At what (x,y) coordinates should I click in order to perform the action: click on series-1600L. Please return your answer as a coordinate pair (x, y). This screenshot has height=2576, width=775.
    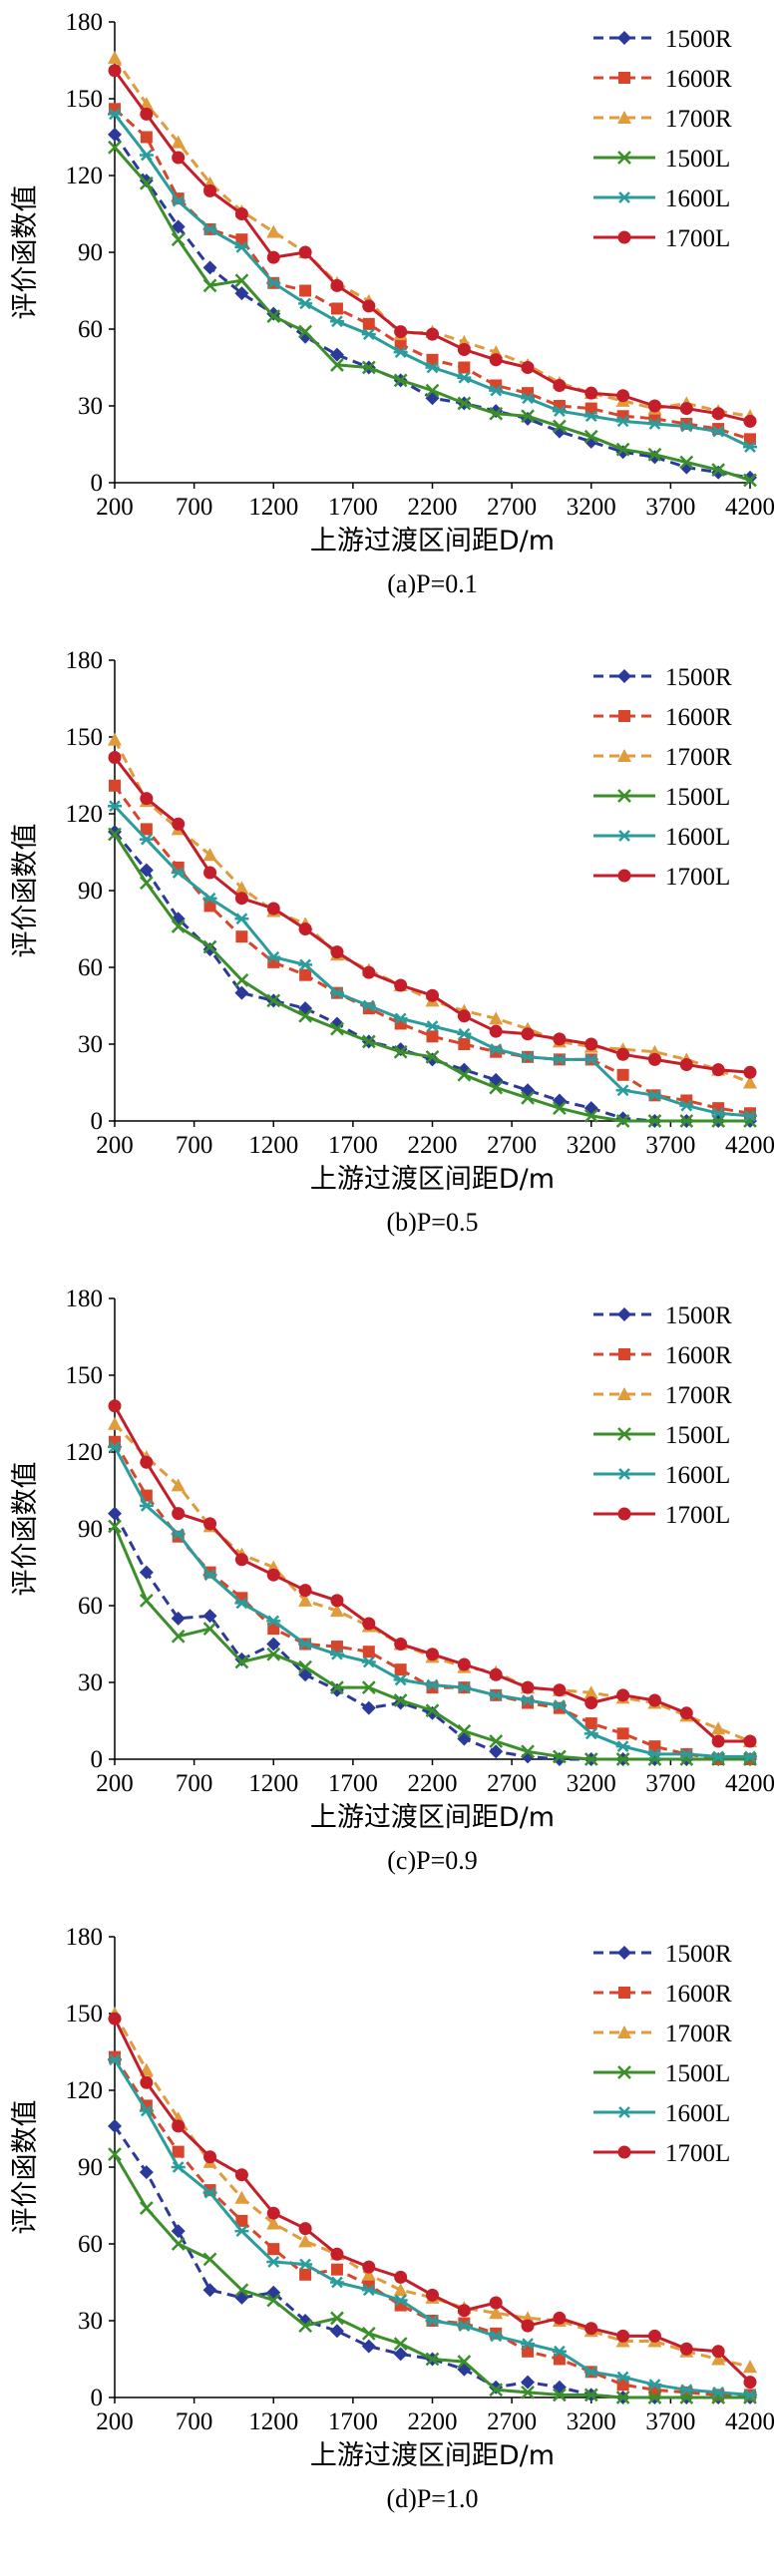
    Looking at the image, I should click on (433, 280).